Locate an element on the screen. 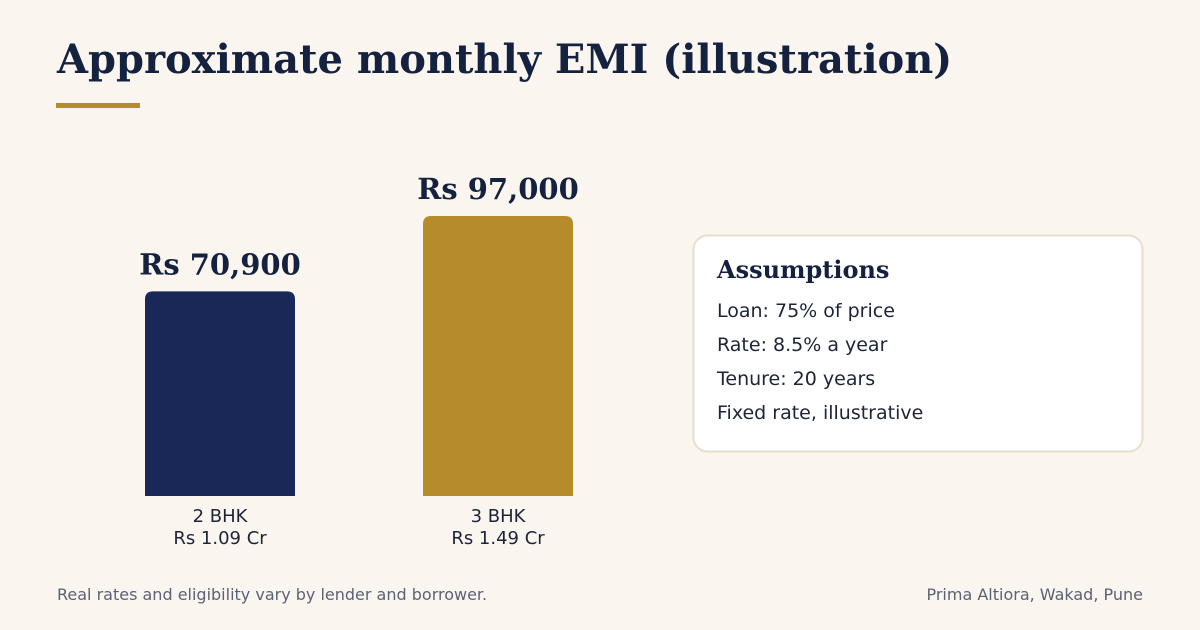 The width and height of the screenshot is (1200, 630). assumption-item: Fixed rate, illustrative is located at coordinates (820, 413).